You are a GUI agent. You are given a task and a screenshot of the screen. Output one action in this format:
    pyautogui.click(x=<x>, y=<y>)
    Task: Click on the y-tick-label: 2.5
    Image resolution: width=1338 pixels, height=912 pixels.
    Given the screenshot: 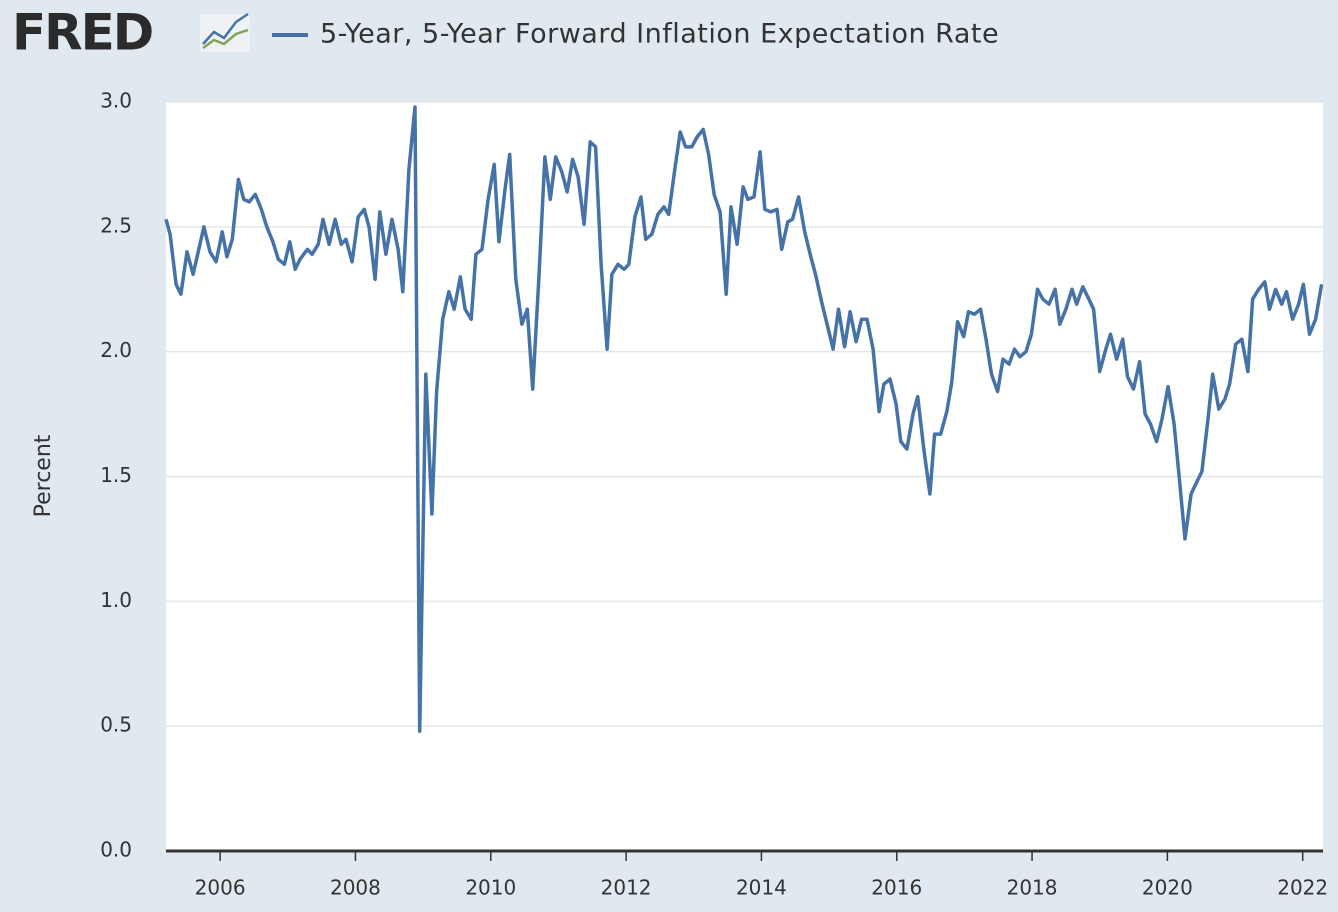 What is the action you would take?
    pyautogui.click(x=116, y=225)
    